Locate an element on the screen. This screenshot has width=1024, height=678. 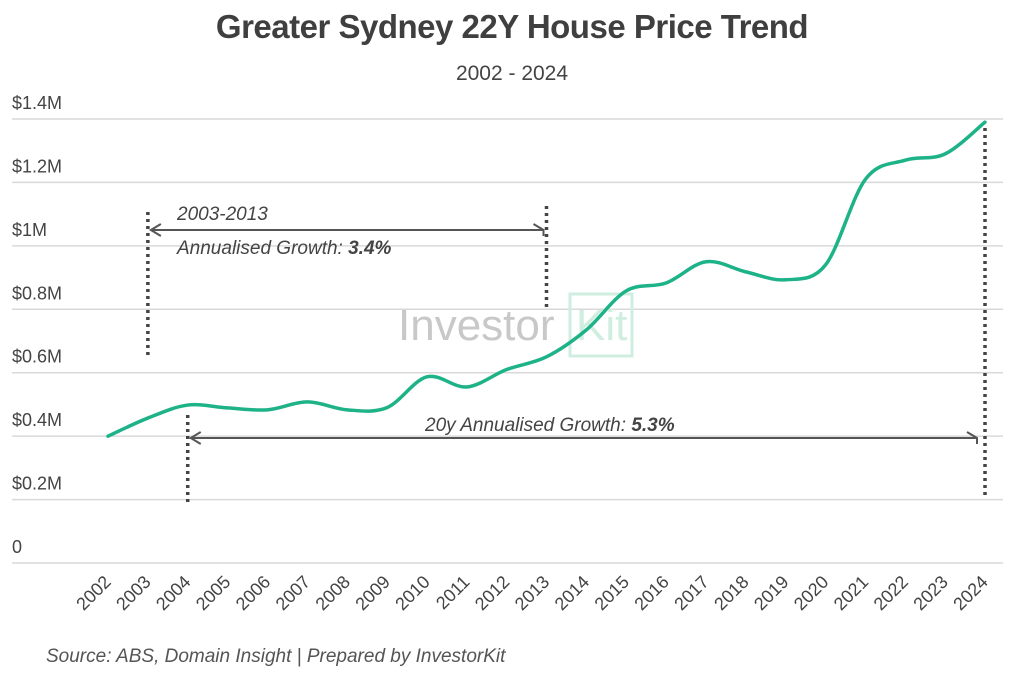
svg-text: Kit is located at coordinates (601, 325).